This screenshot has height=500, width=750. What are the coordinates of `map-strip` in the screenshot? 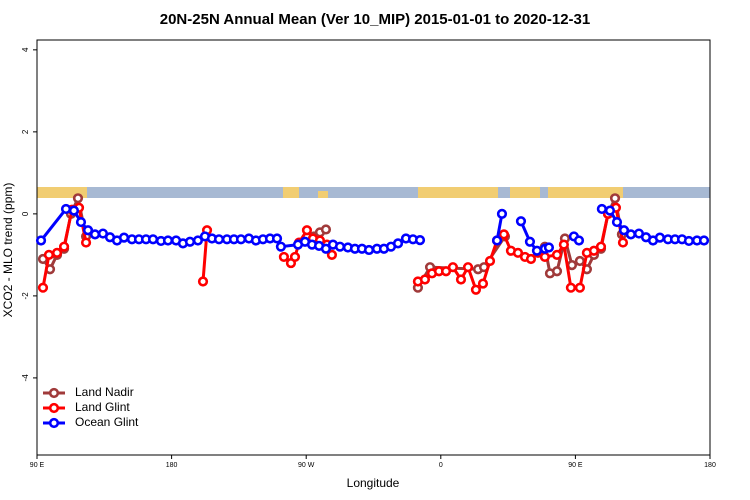 It's located at (373, 192).